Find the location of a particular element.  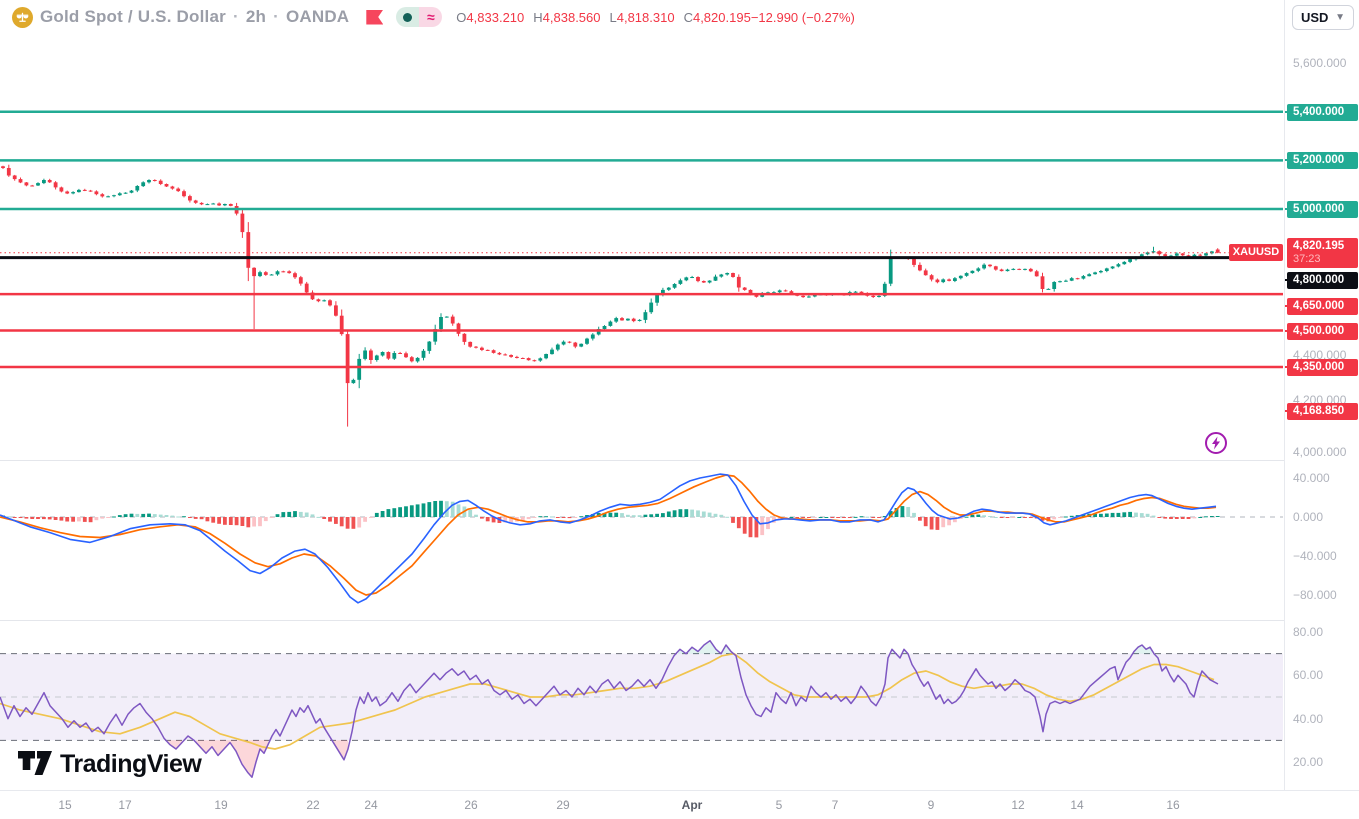

time-axis-label: 24 is located at coordinates (371, 805).